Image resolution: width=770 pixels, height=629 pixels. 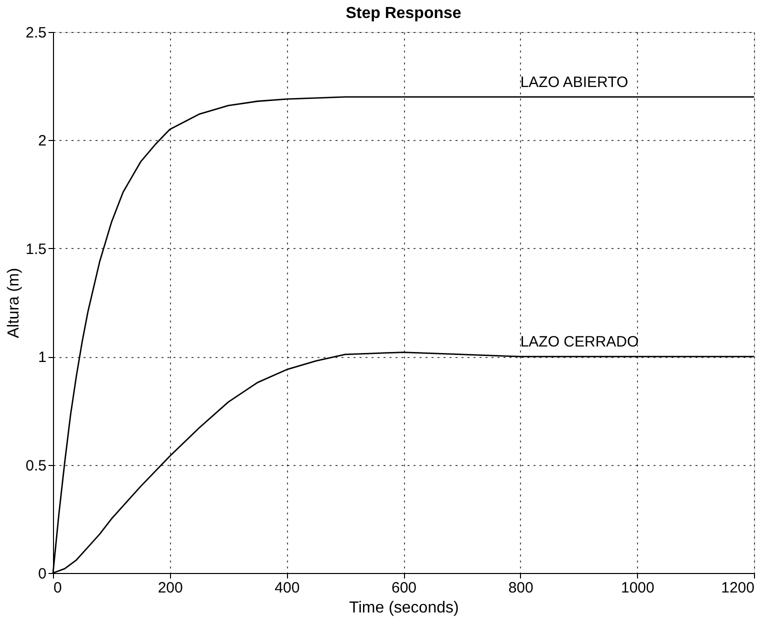 I want to click on y-tick-label: 0.5, so click(x=36, y=465).